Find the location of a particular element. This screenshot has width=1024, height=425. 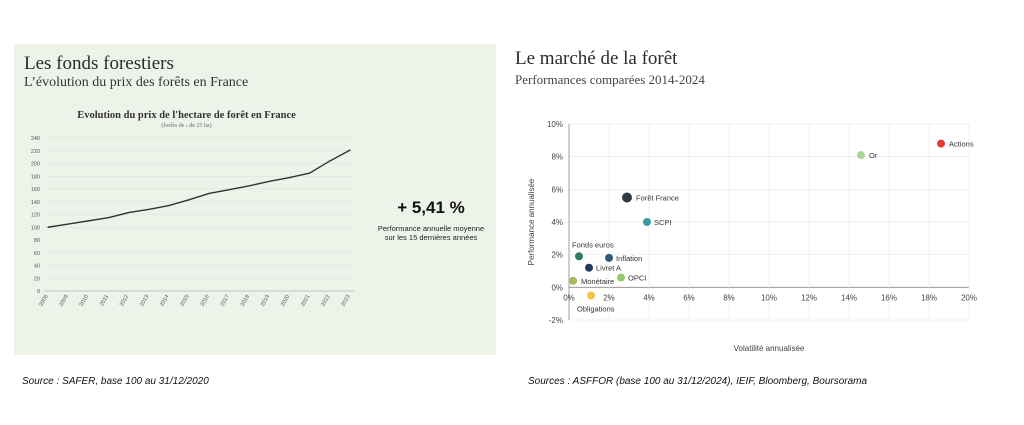

y-tick-label: 8% is located at coordinates (557, 157).